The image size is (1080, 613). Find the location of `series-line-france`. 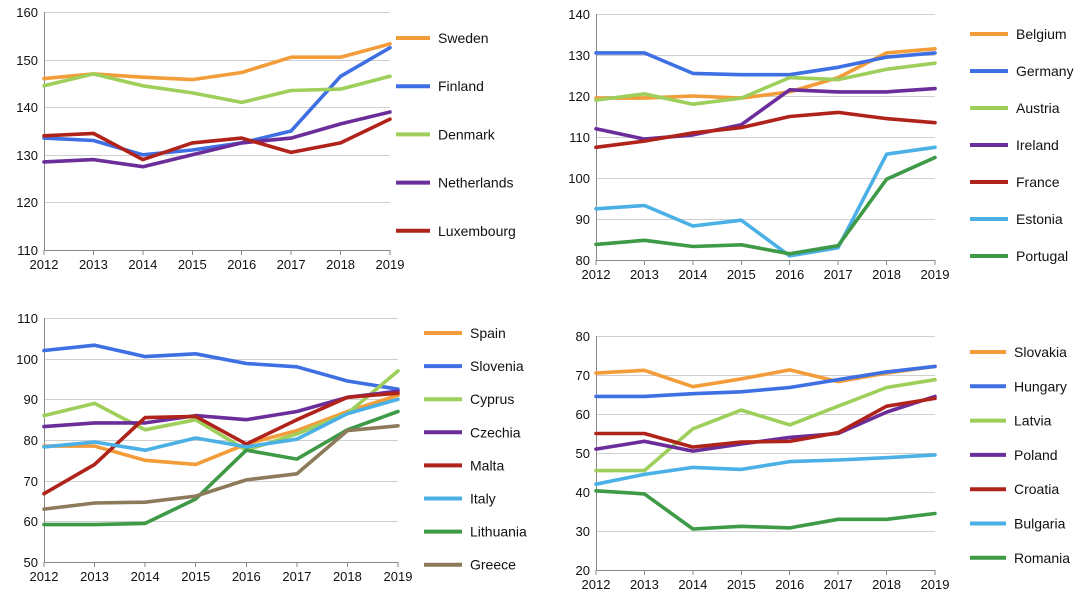

series-line-france is located at coordinates (765, 130).